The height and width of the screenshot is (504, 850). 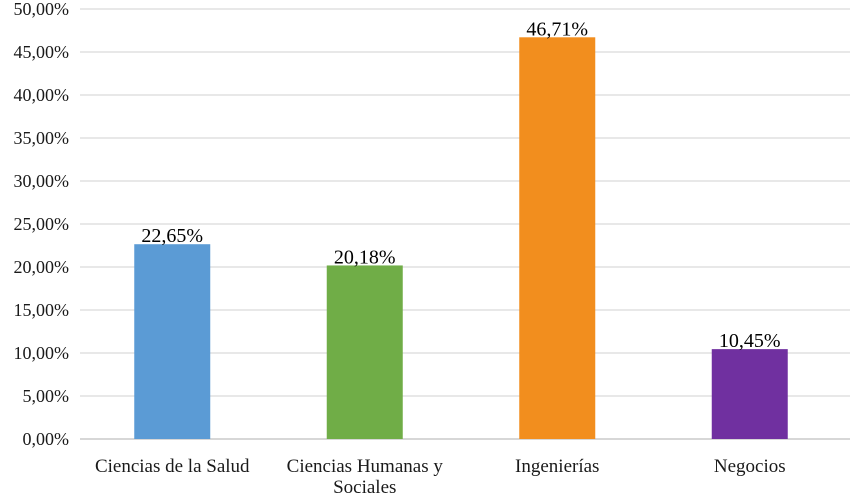 What do you see at coordinates (172, 466) in the screenshot?
I see `x-tick-label: Ciencias de la Salud` at bounding box center [172, 466].